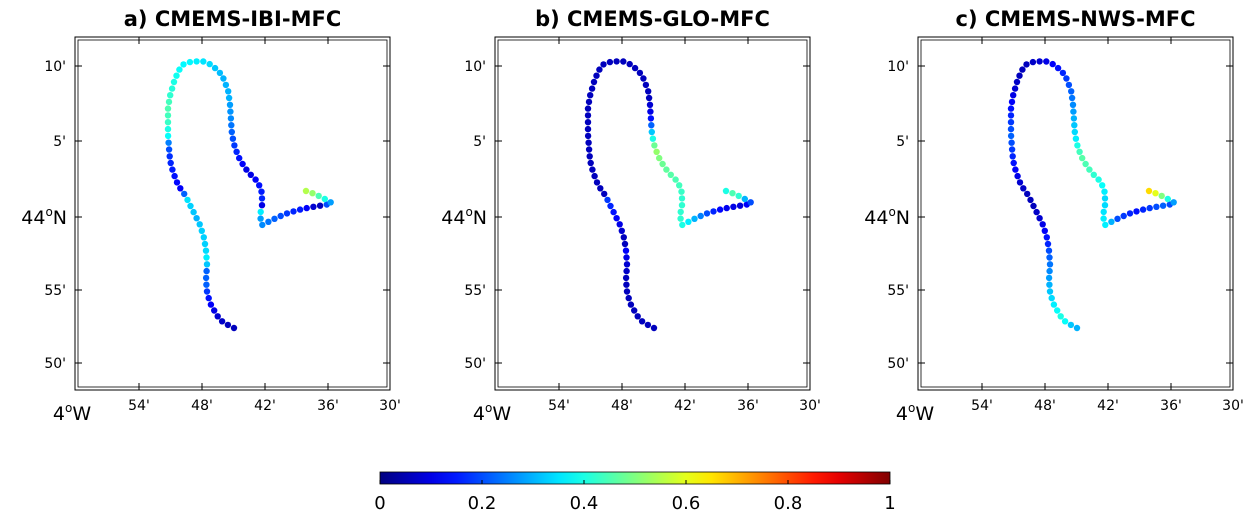 This screenshot has width=1253, height=517. Describe the element at coordinates (652, 19) in the screenshot. I see `panel-title: b) CMEMS-GLO-MFC` at that location.